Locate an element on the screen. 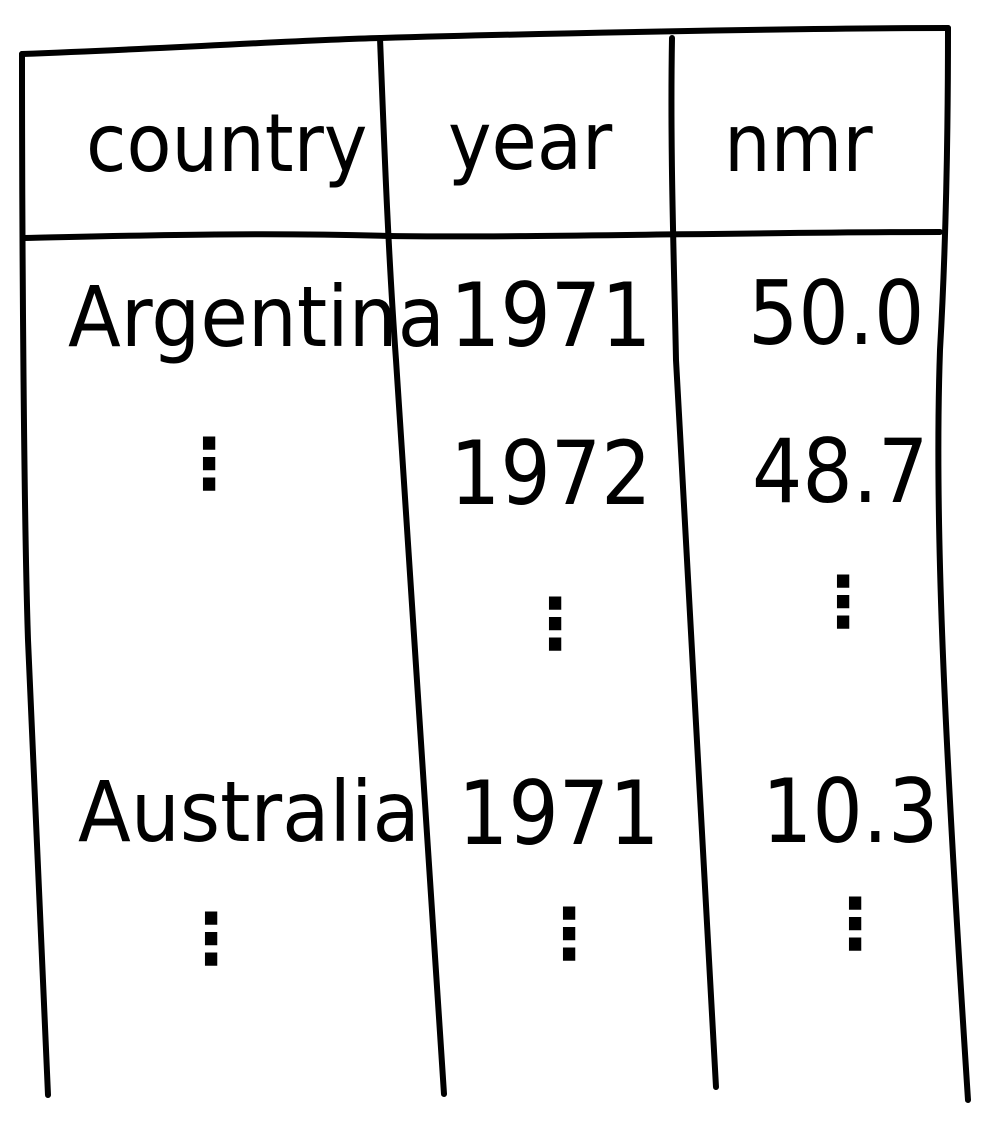 This screenshot has width=998, height=1132. row-3-country: Australia is located at coordinates (249, 812).